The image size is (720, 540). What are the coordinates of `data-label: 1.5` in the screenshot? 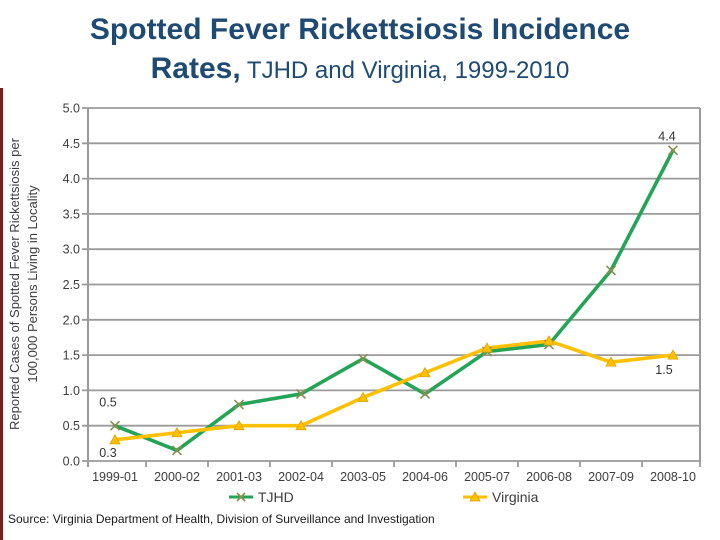 It's located at (663, 370).